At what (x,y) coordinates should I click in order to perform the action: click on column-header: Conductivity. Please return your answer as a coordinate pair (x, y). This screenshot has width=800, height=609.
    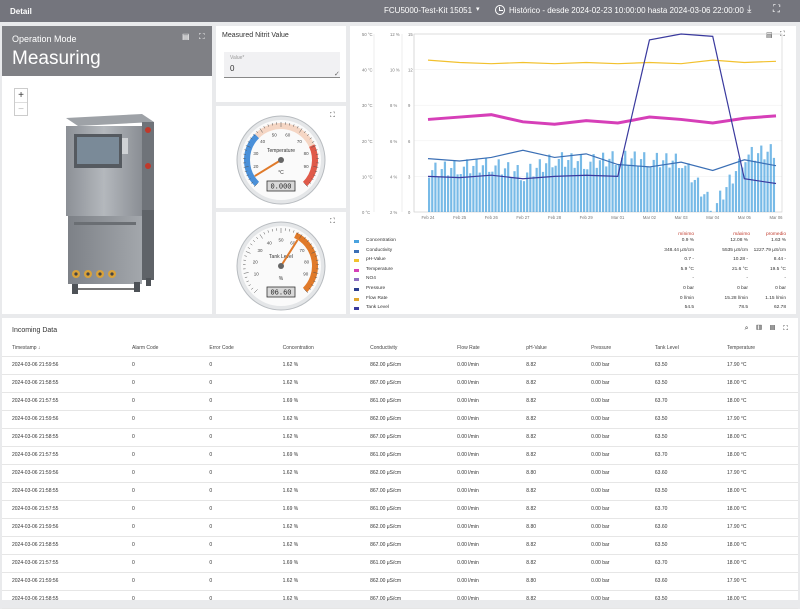
    Looking at the image, I should click on (403, 348).